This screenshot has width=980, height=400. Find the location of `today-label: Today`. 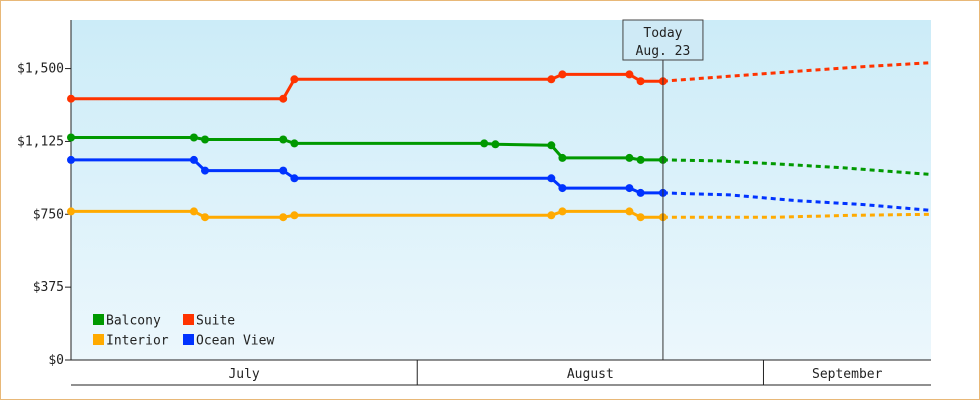

today-label: Today is located at coordinates (662, 33).